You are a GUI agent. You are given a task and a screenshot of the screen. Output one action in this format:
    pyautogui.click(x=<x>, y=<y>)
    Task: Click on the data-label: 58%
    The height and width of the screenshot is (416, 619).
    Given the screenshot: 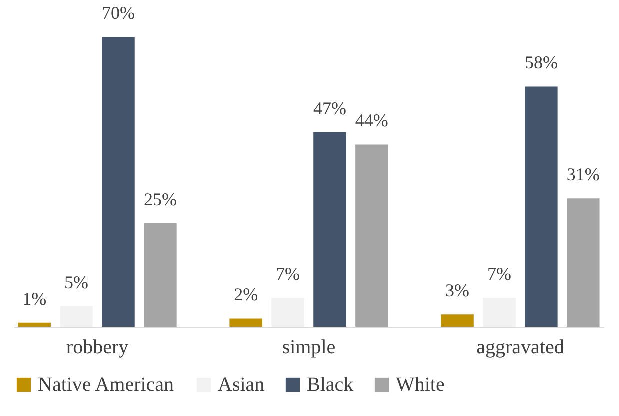 What is the action you would take?
    pyautogui.click(x=541, y=62)
    